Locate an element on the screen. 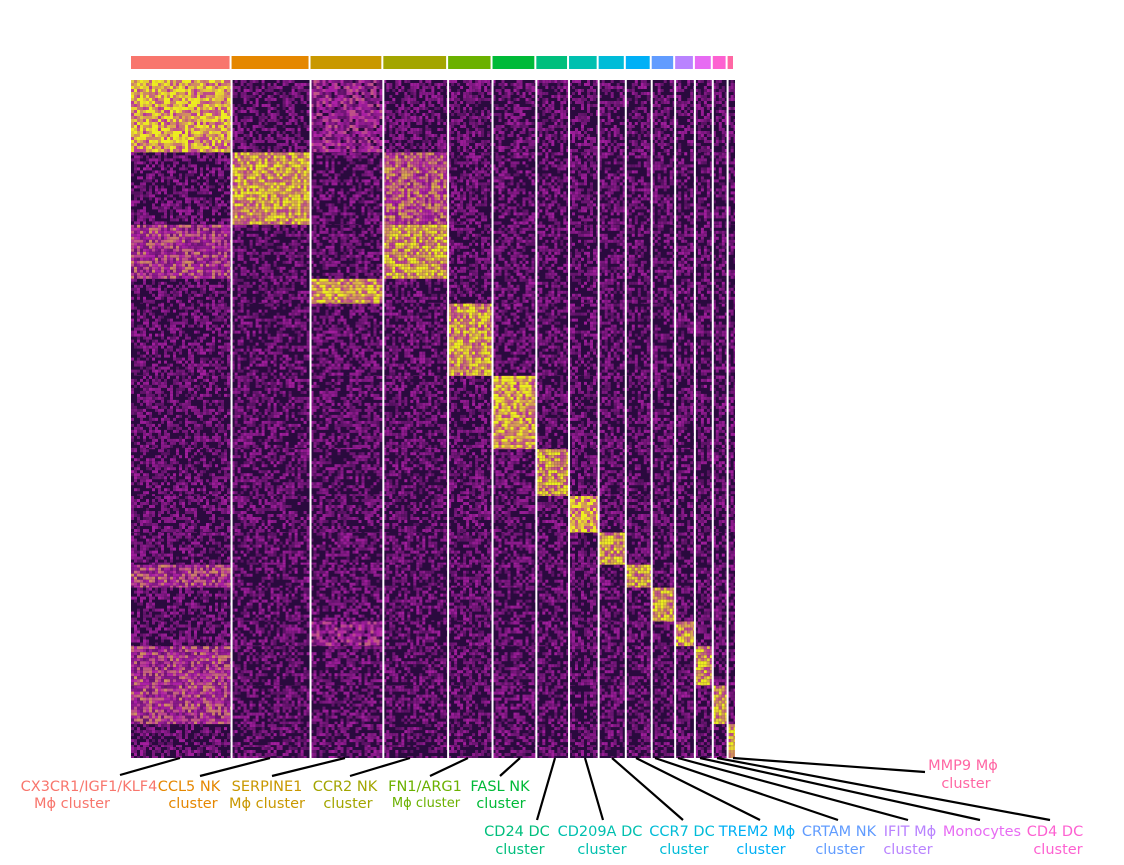  annotation-monocytes is located at coordinates (703, 62).